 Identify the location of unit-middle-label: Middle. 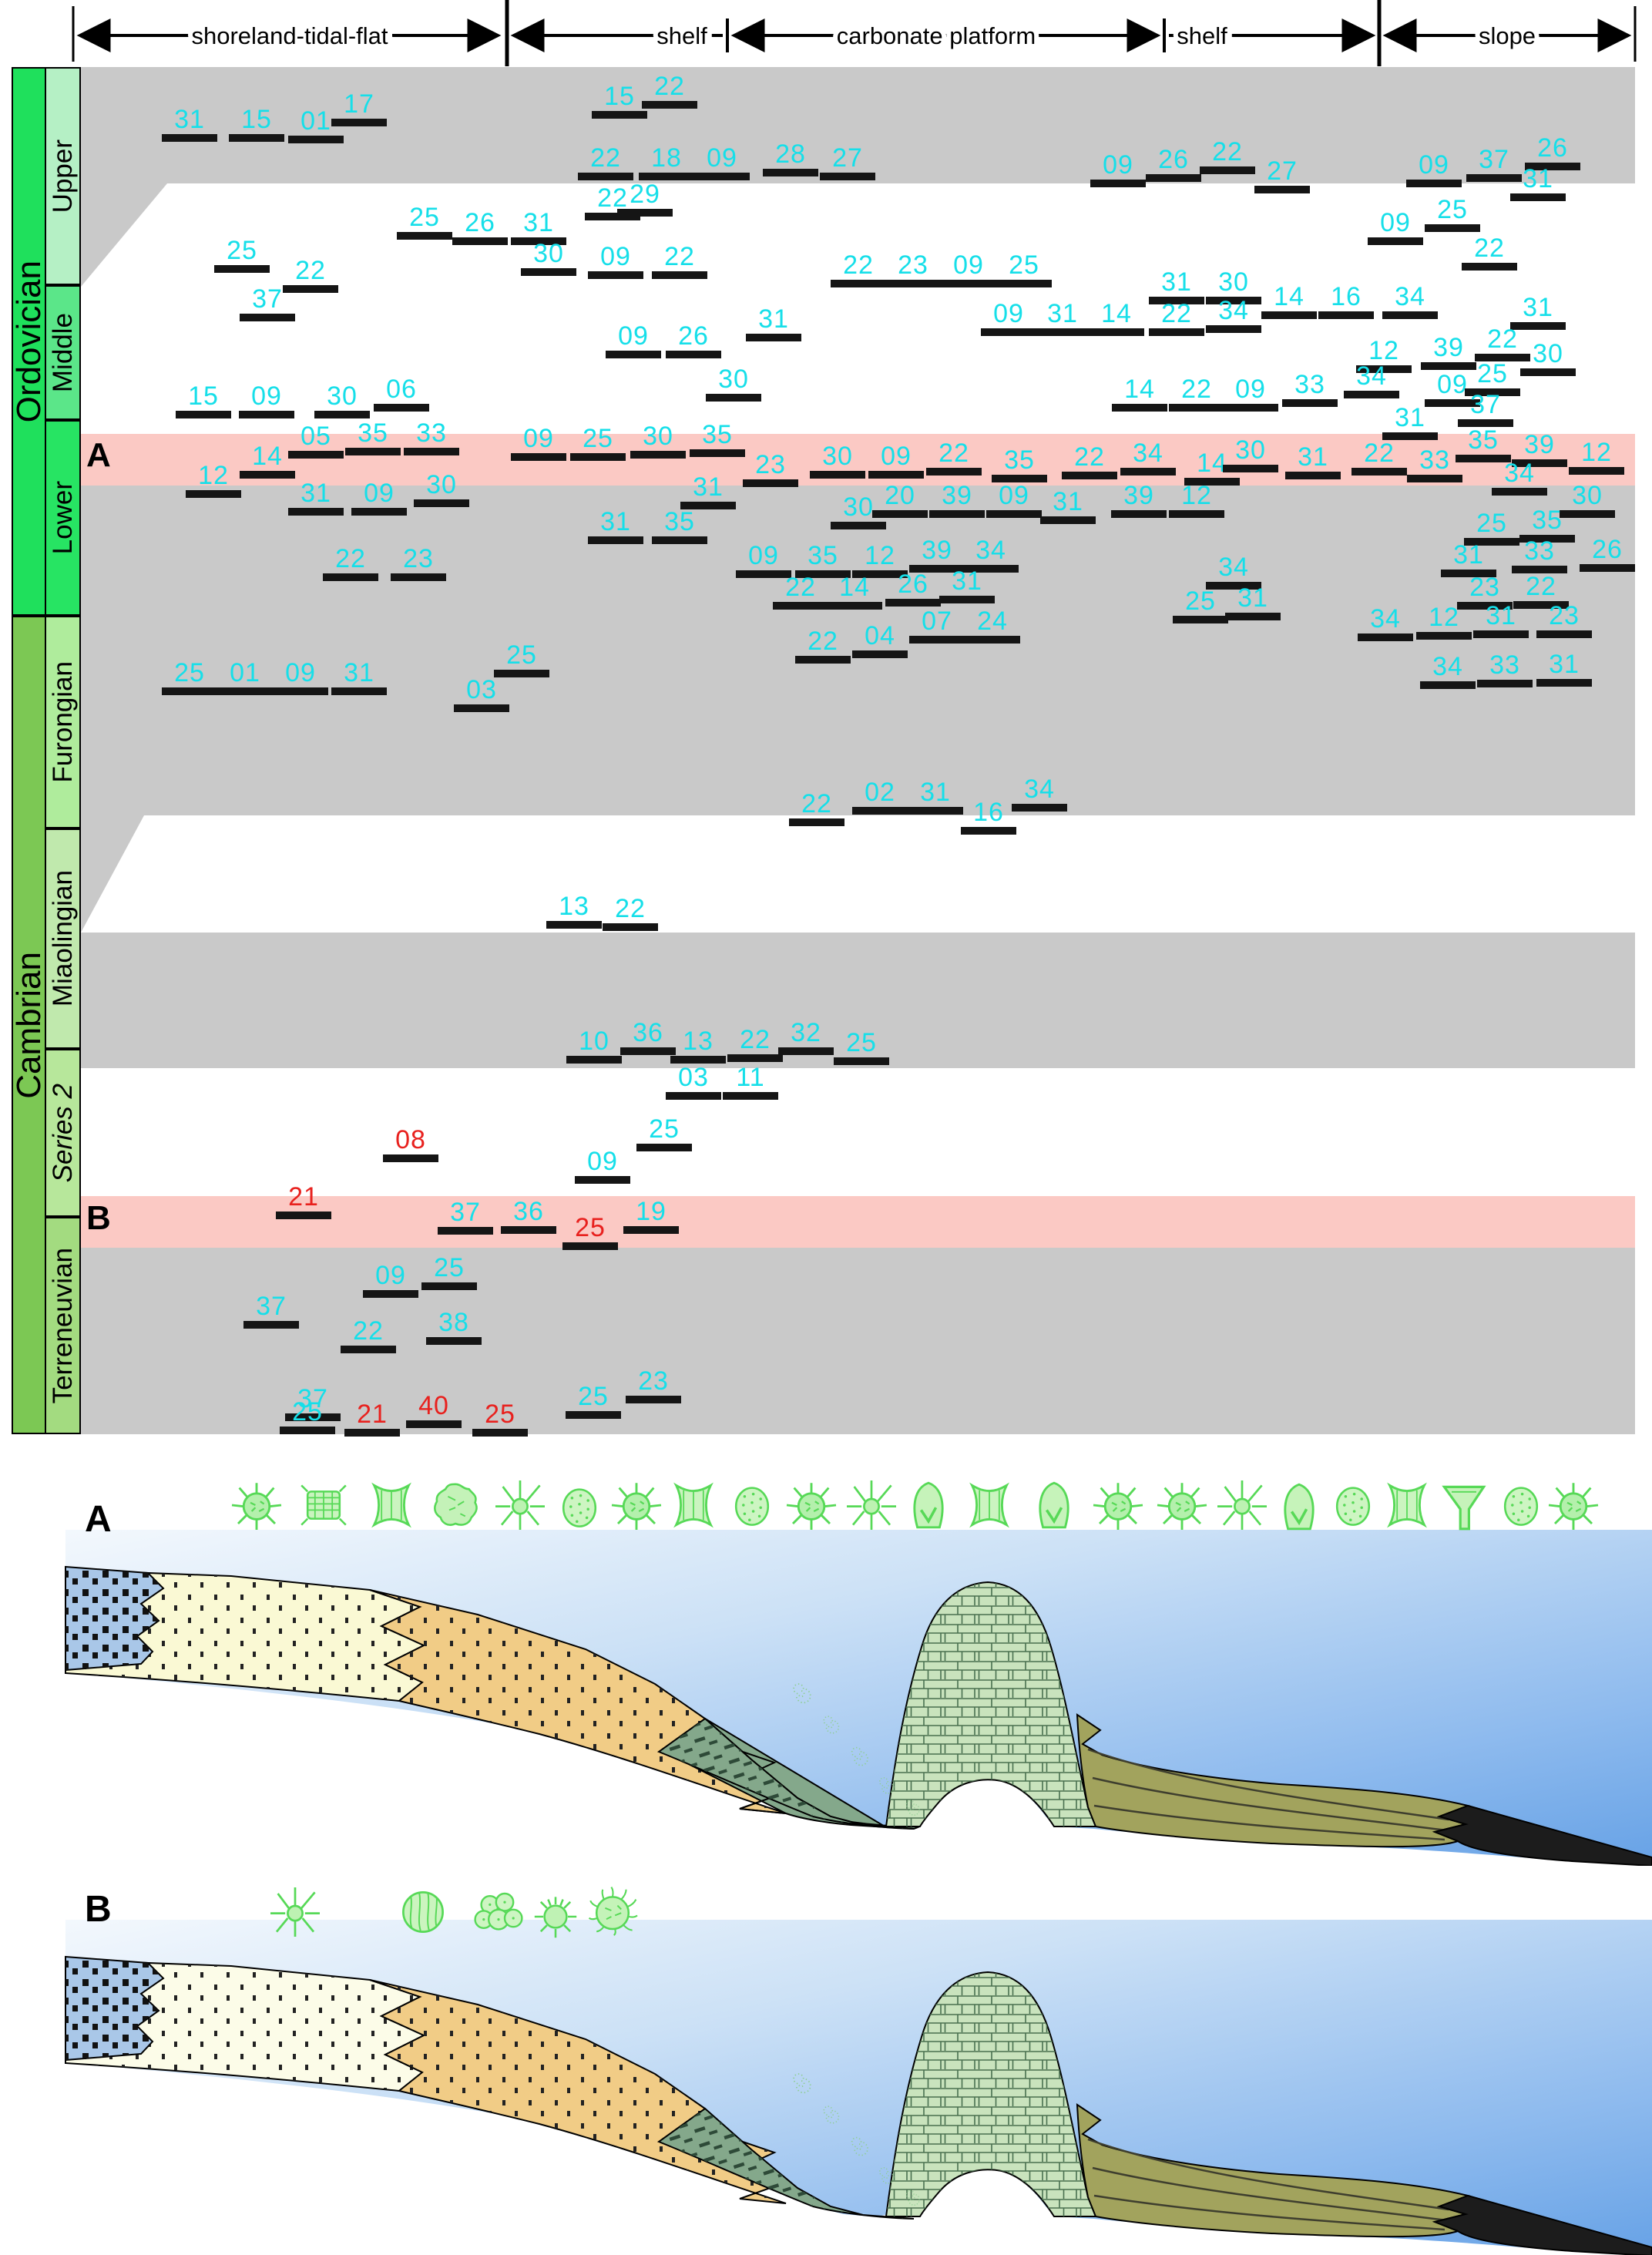
(62, 352).